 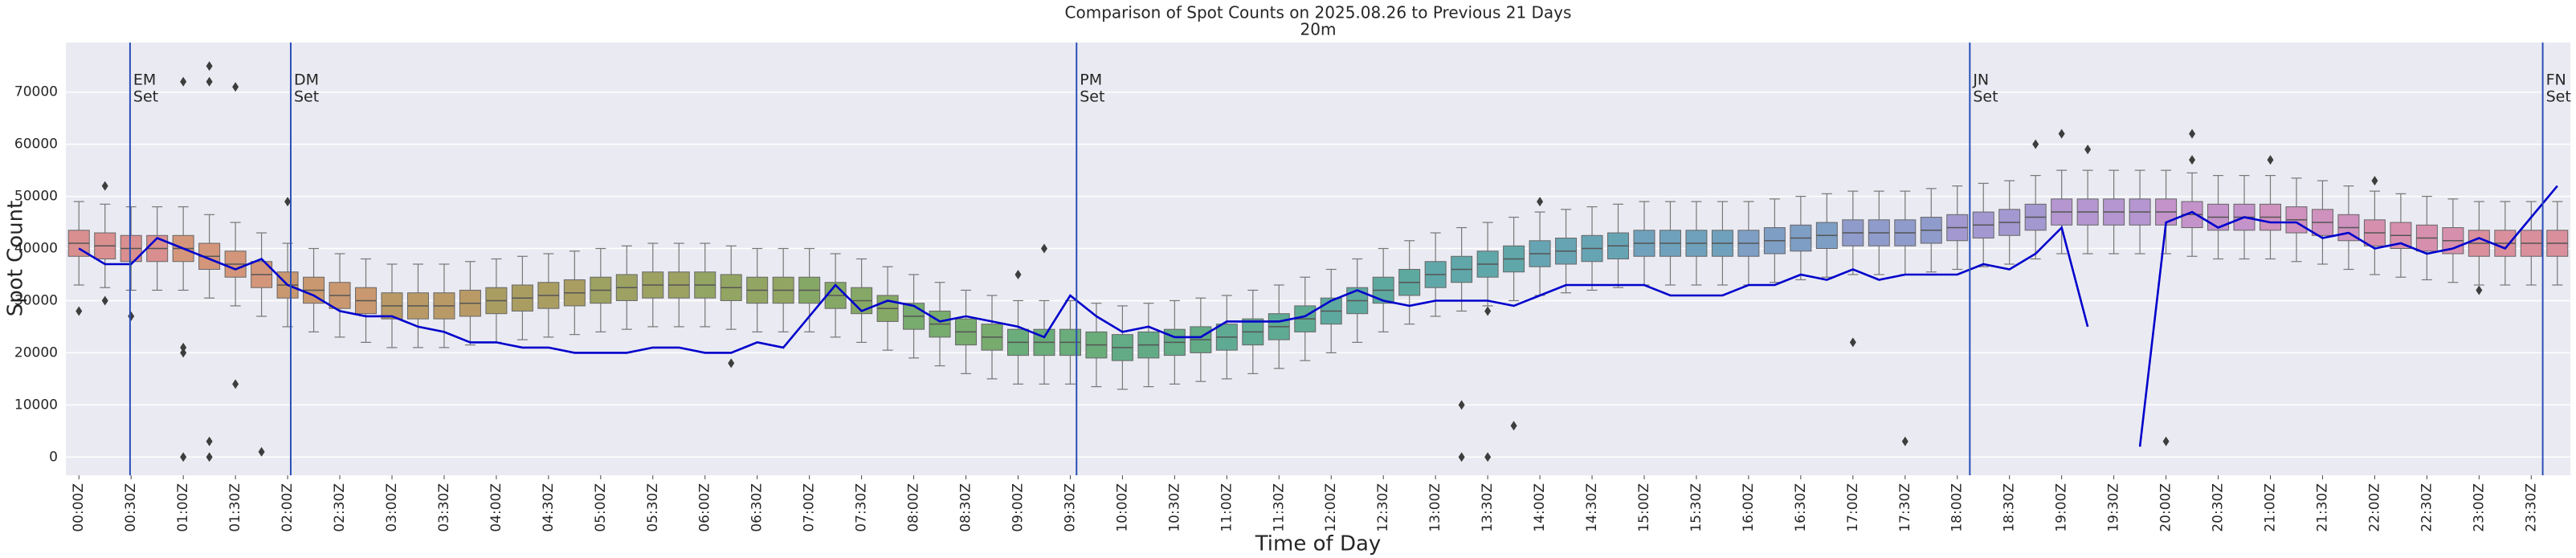 I want to click on x-tick-label: 00:30Z, so click(x=131, y=507).